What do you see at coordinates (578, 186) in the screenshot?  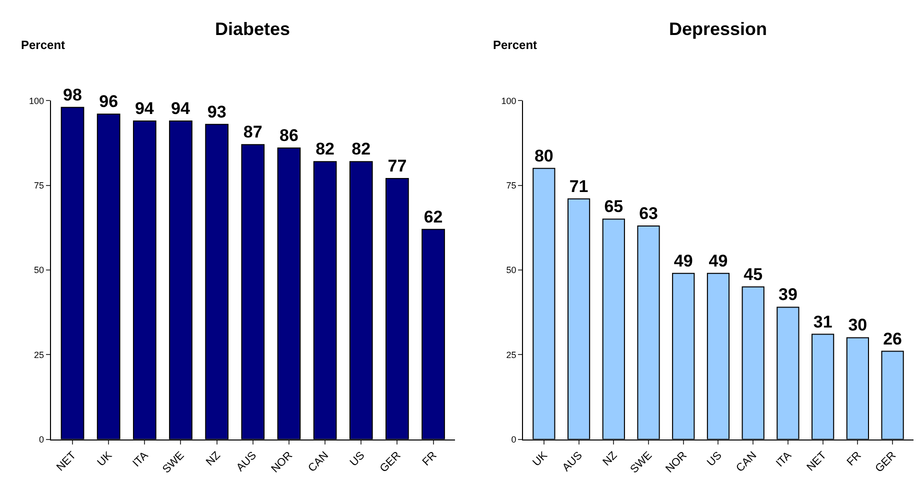 I see `data-label: 71` at bounding box center [578, 186].